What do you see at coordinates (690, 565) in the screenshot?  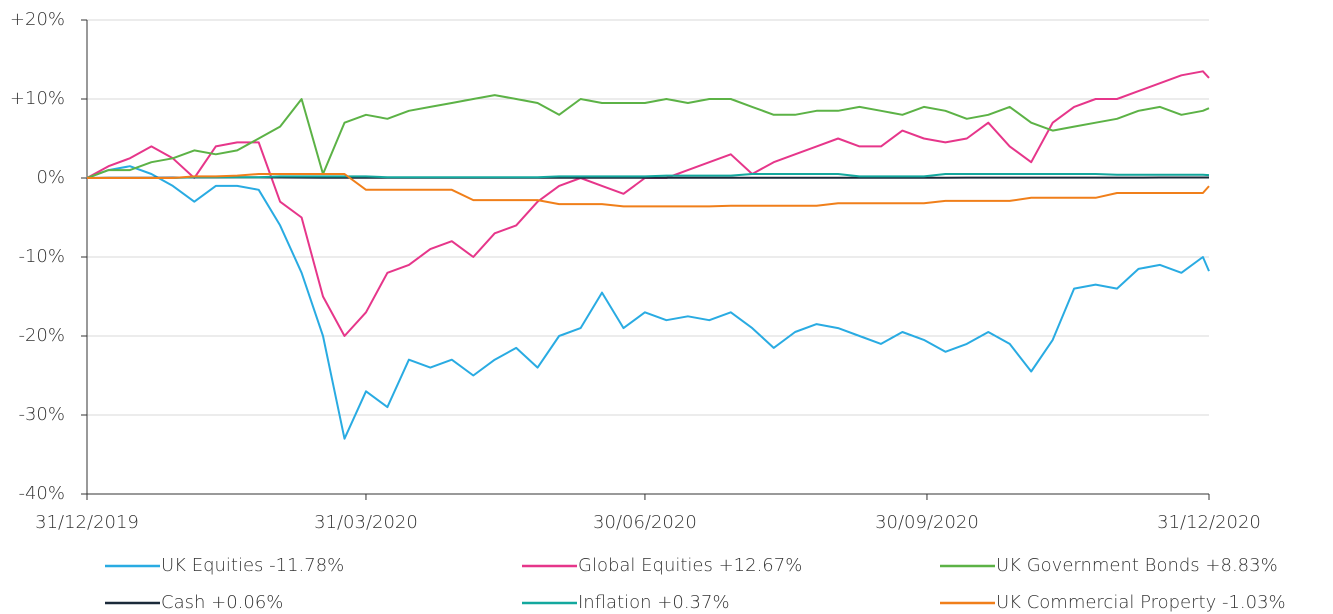 I see `legend-label: Global Equities +12.67%` at bounding box center [690, 565].